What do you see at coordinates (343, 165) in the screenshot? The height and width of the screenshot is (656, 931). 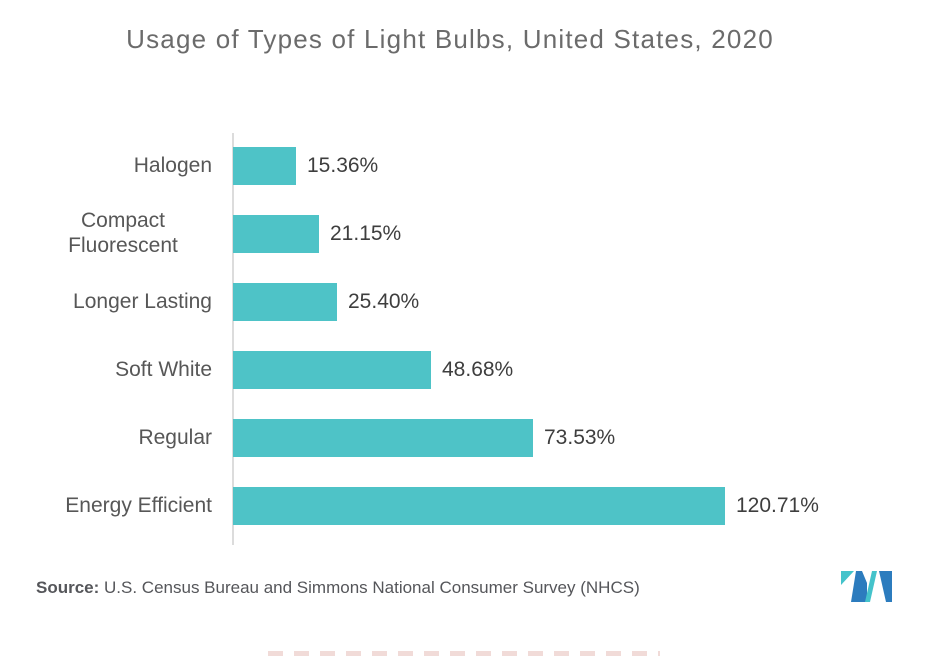 I see `value-label: 15.36%` at bounding box center [343, 165].